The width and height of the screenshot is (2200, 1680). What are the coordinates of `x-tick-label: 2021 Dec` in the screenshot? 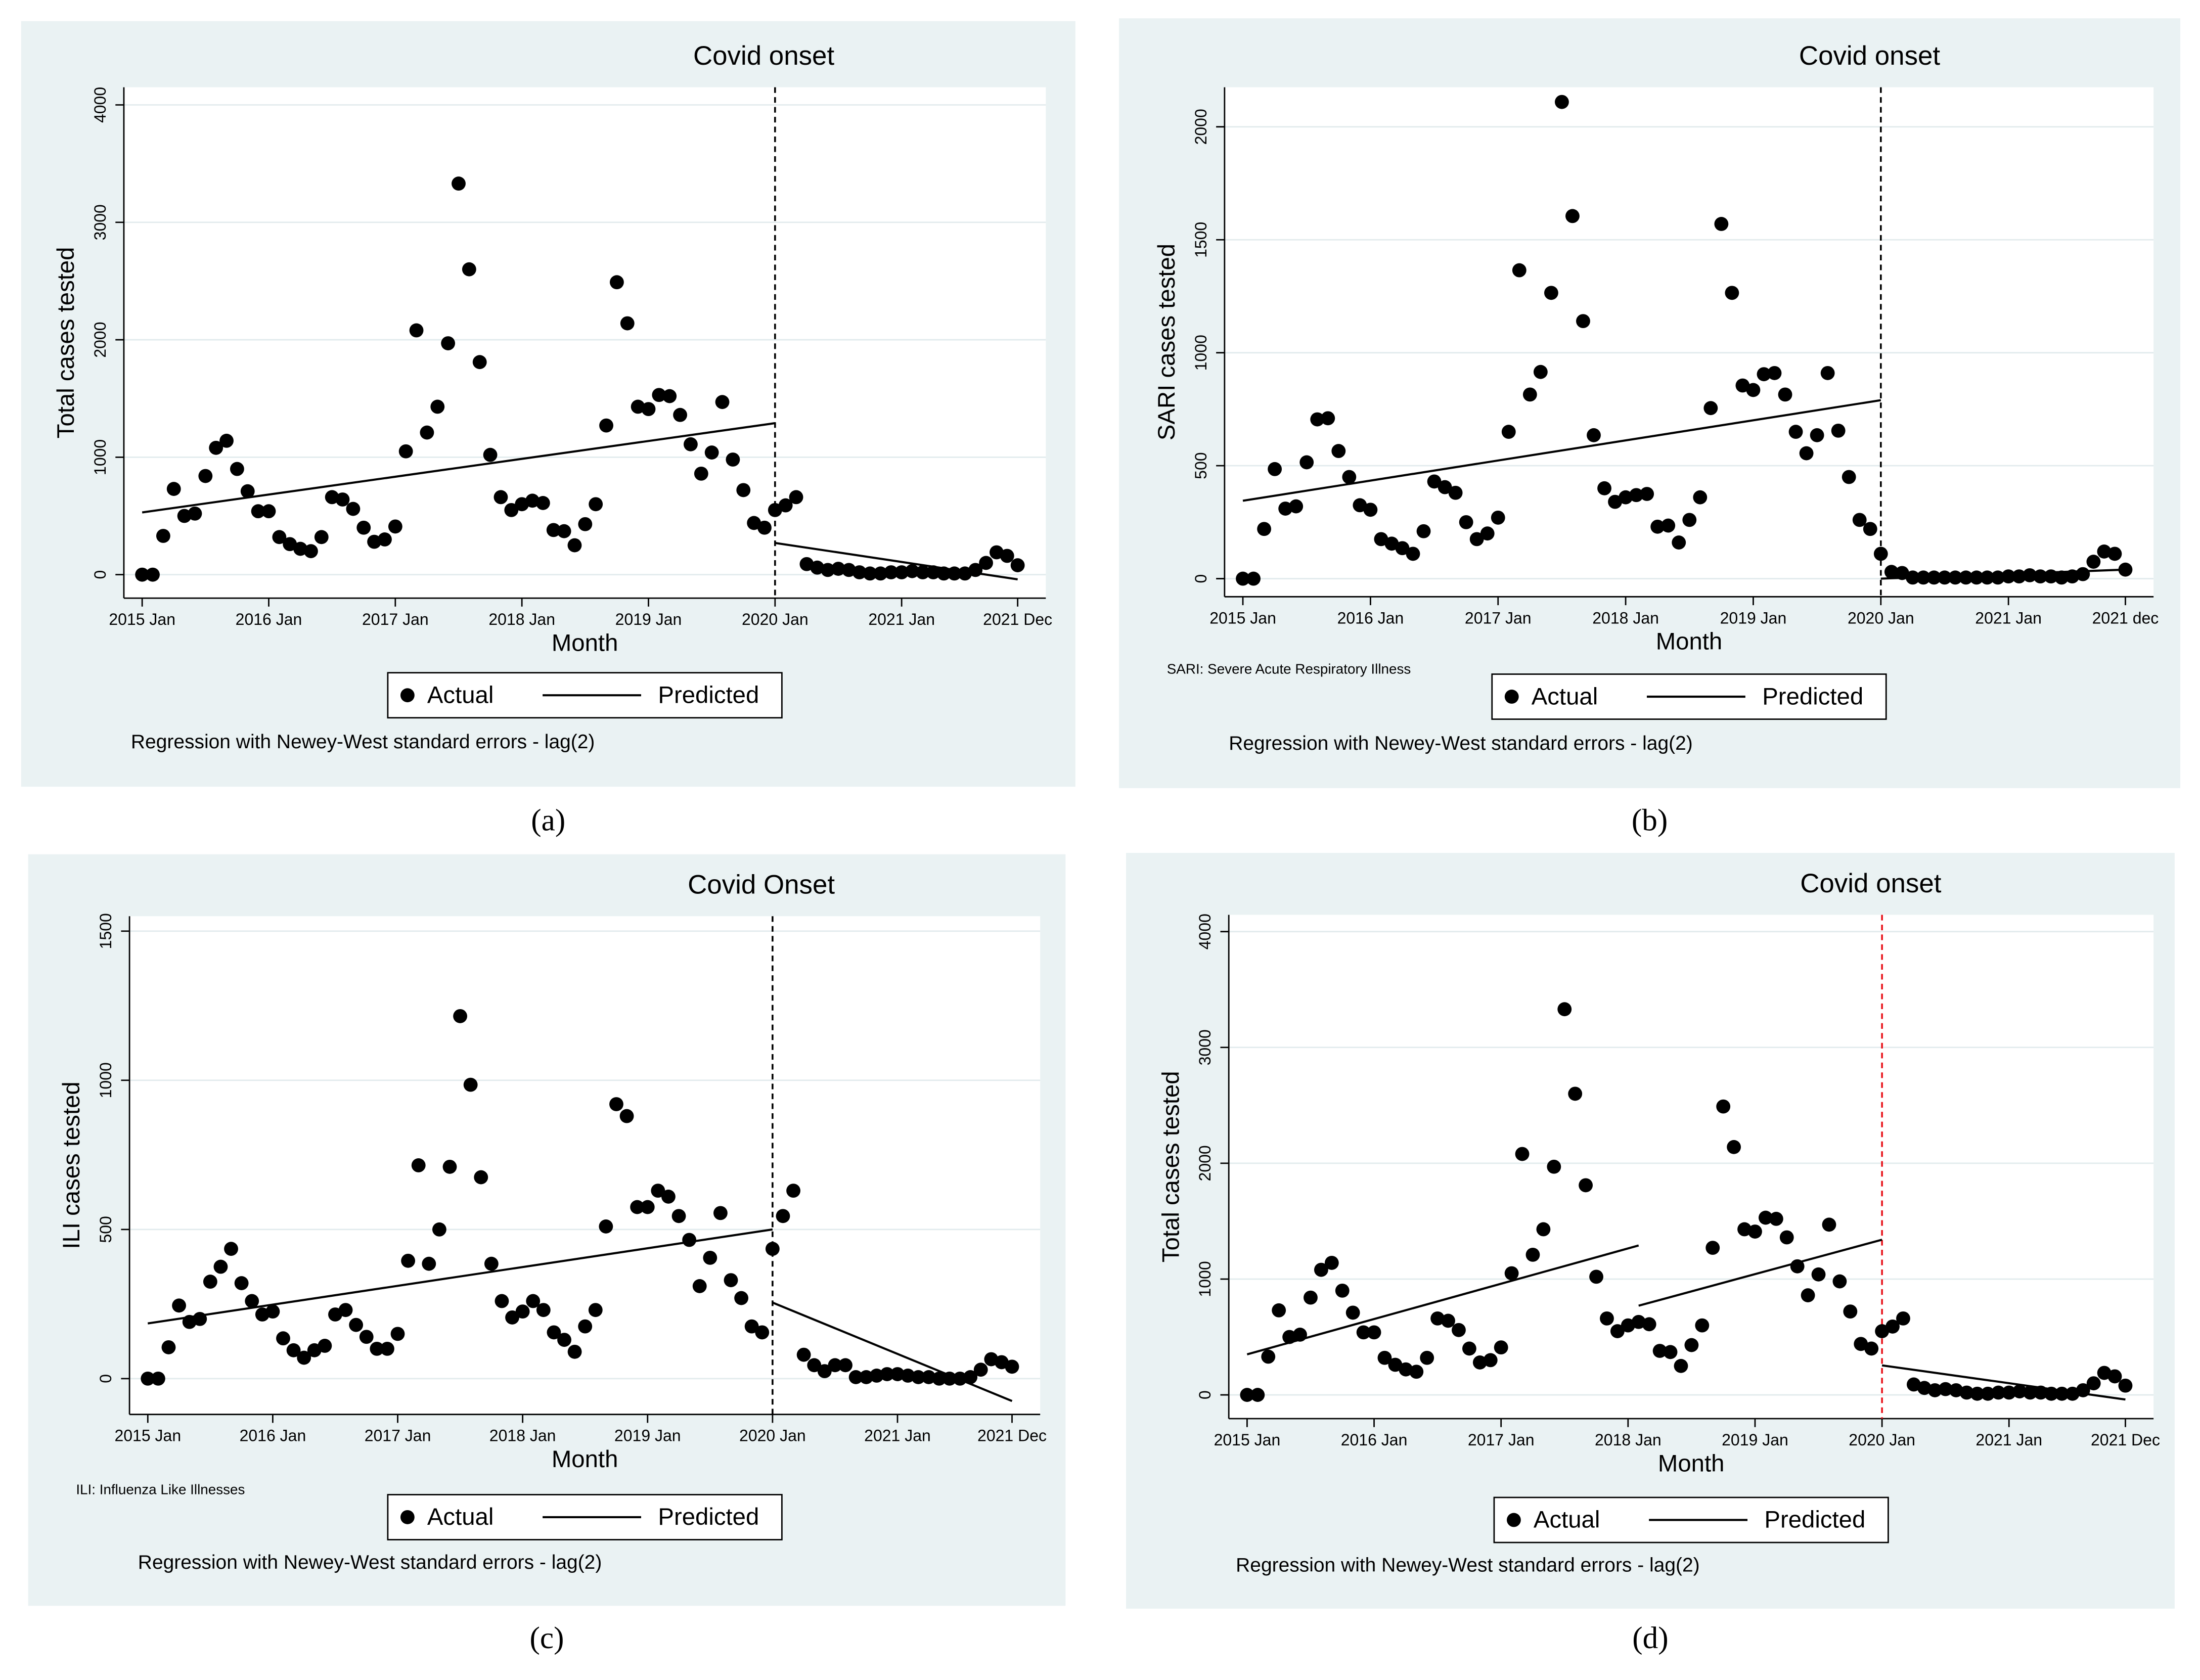 It's located at (2125, 1440).